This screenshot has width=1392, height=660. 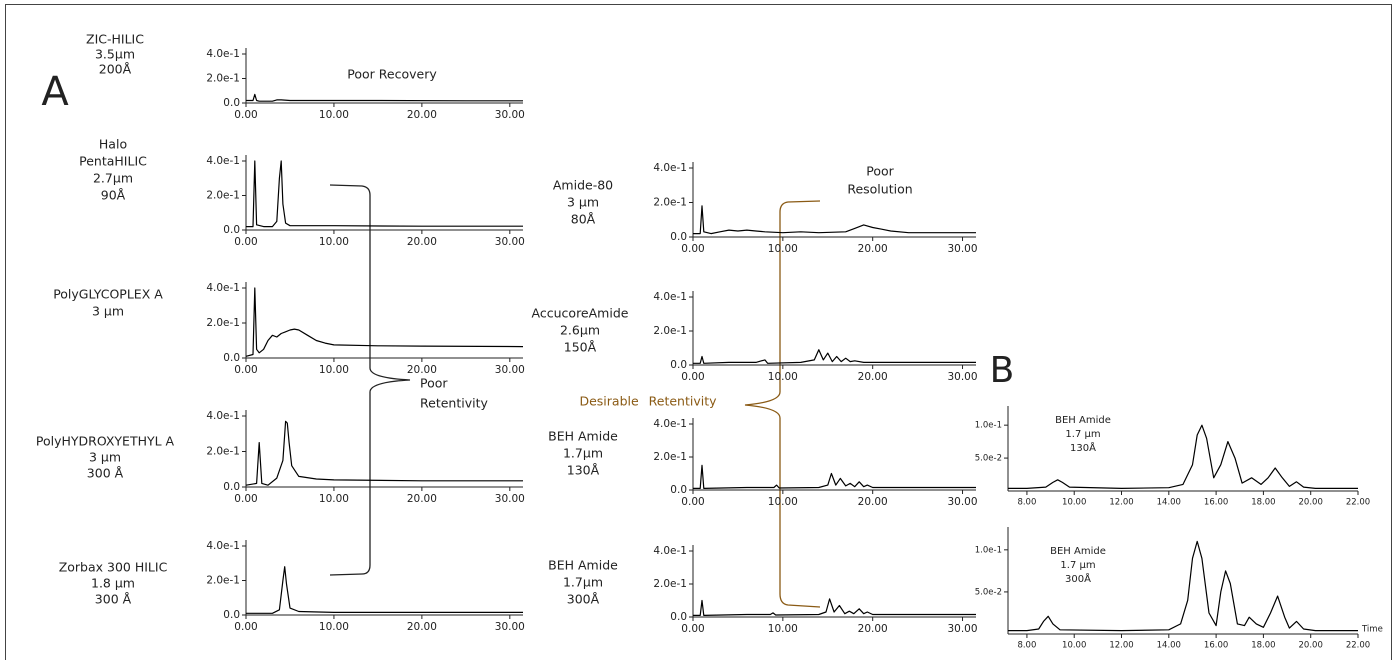 I want to click on column-label: Amide-80, so click(x=583, y=185).